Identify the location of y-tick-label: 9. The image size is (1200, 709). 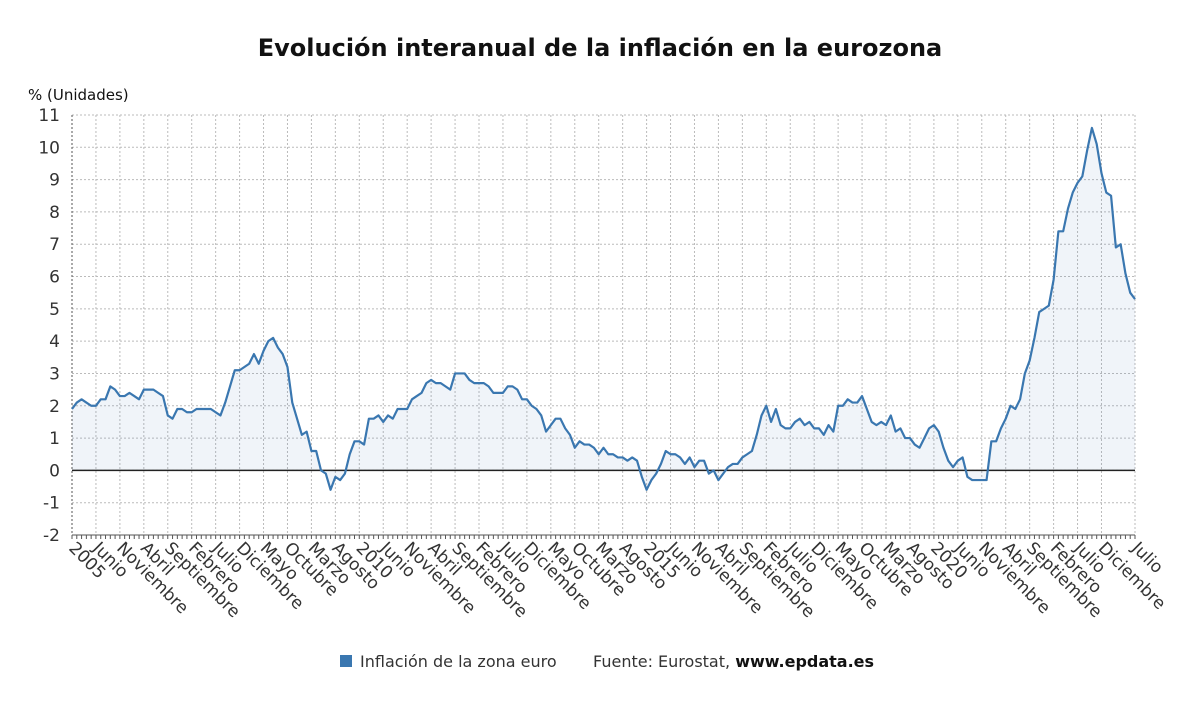
(54, 181).